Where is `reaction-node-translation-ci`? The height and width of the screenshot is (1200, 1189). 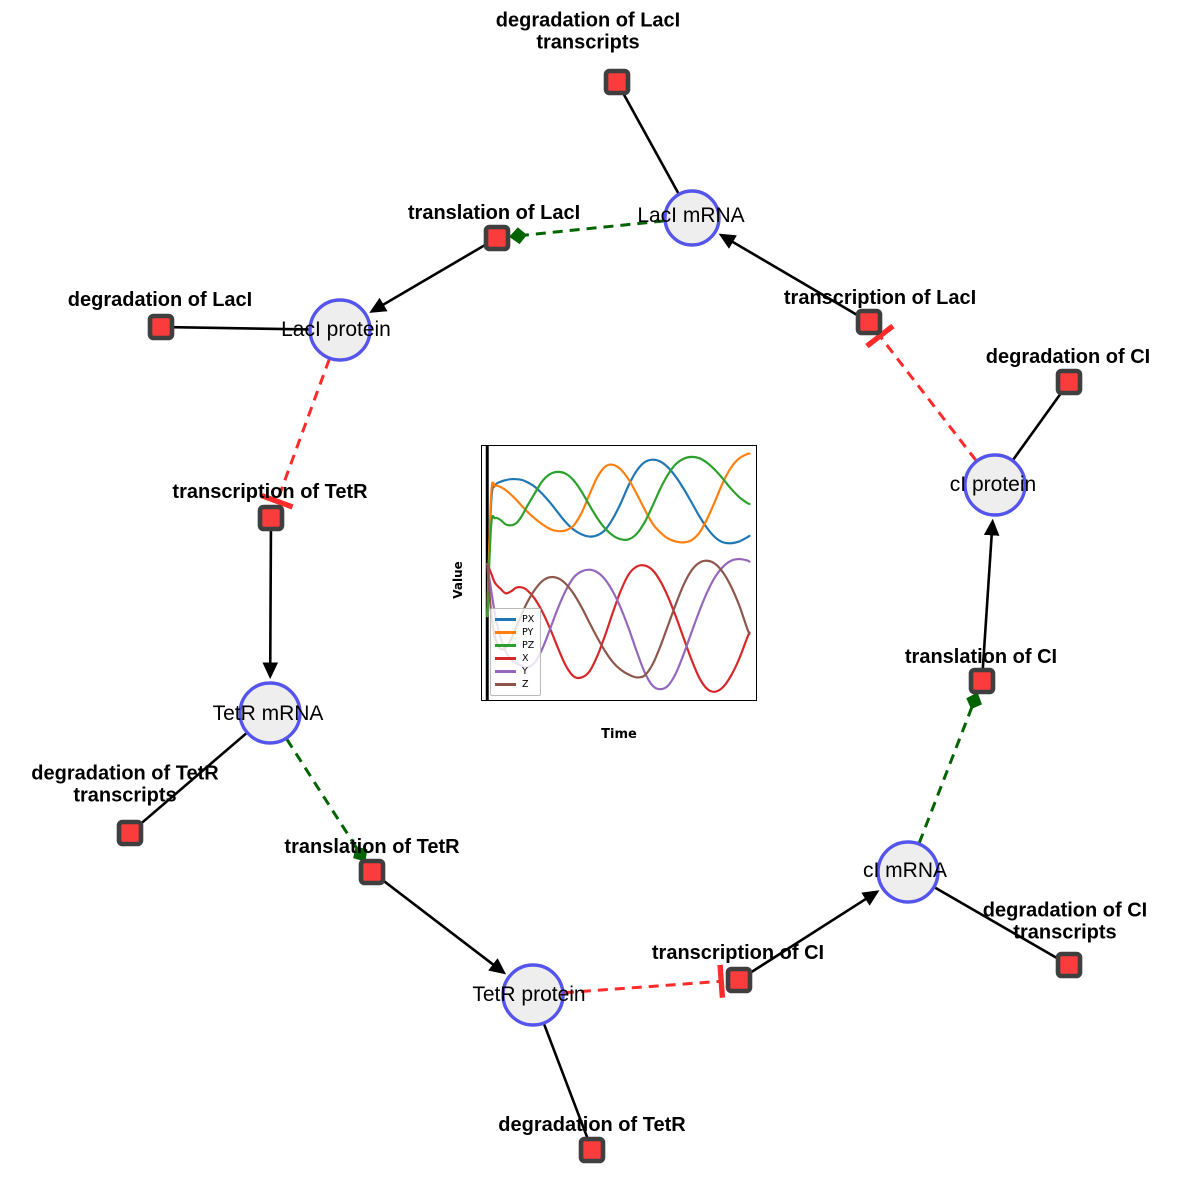 reaction-node-translation-ci is located at coordinates (982, 681).